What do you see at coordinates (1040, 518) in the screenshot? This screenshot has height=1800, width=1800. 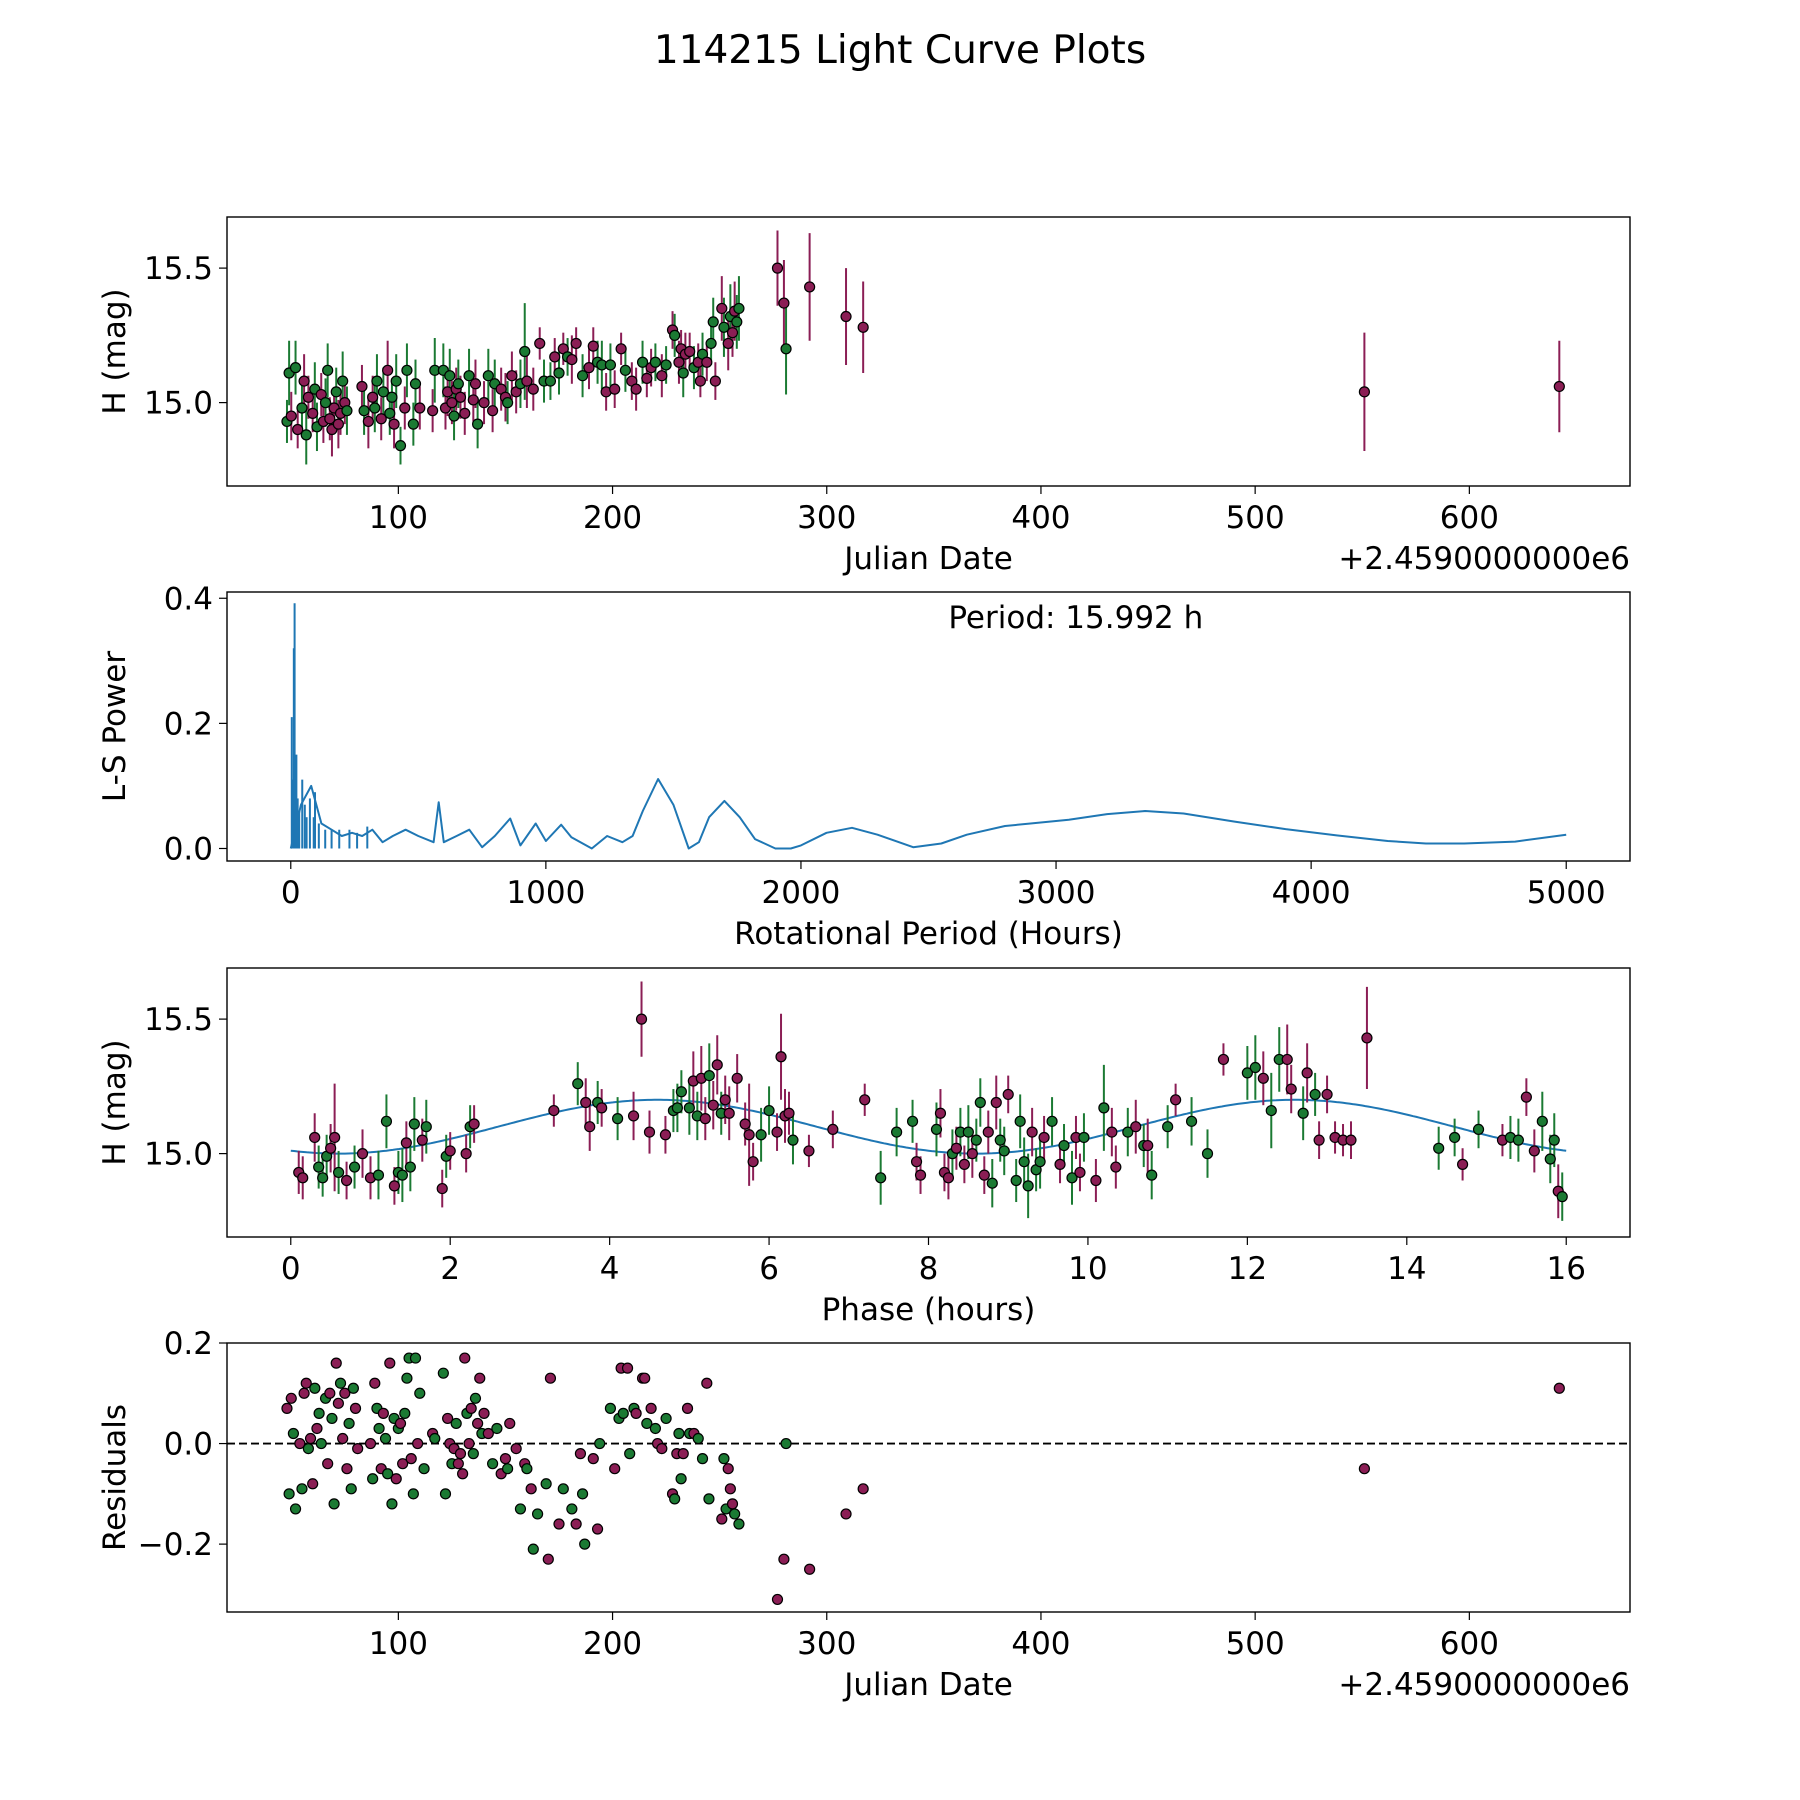 I see `x-tick-label: 400` at bounding box center [1040, 518].